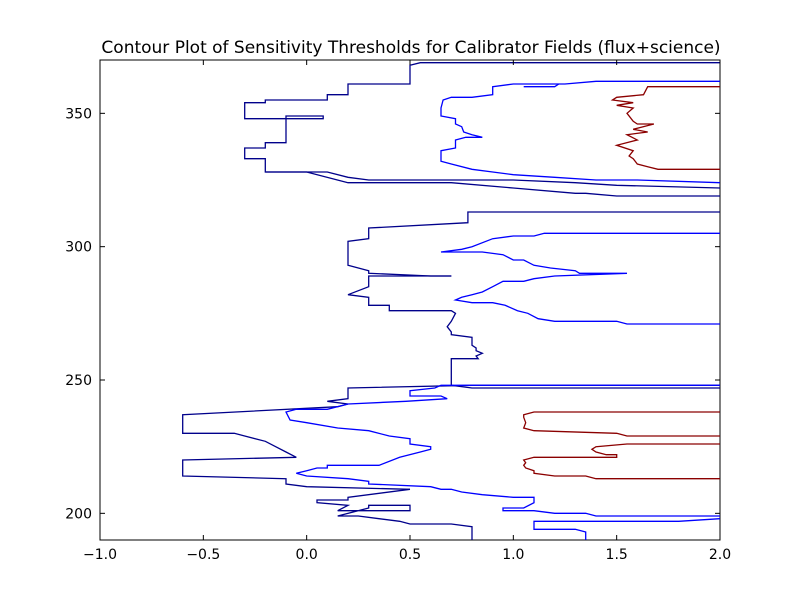 The height and width of the screenshot is (600, 800). I want to click on y-tick-label: 300, so click(78, 248).